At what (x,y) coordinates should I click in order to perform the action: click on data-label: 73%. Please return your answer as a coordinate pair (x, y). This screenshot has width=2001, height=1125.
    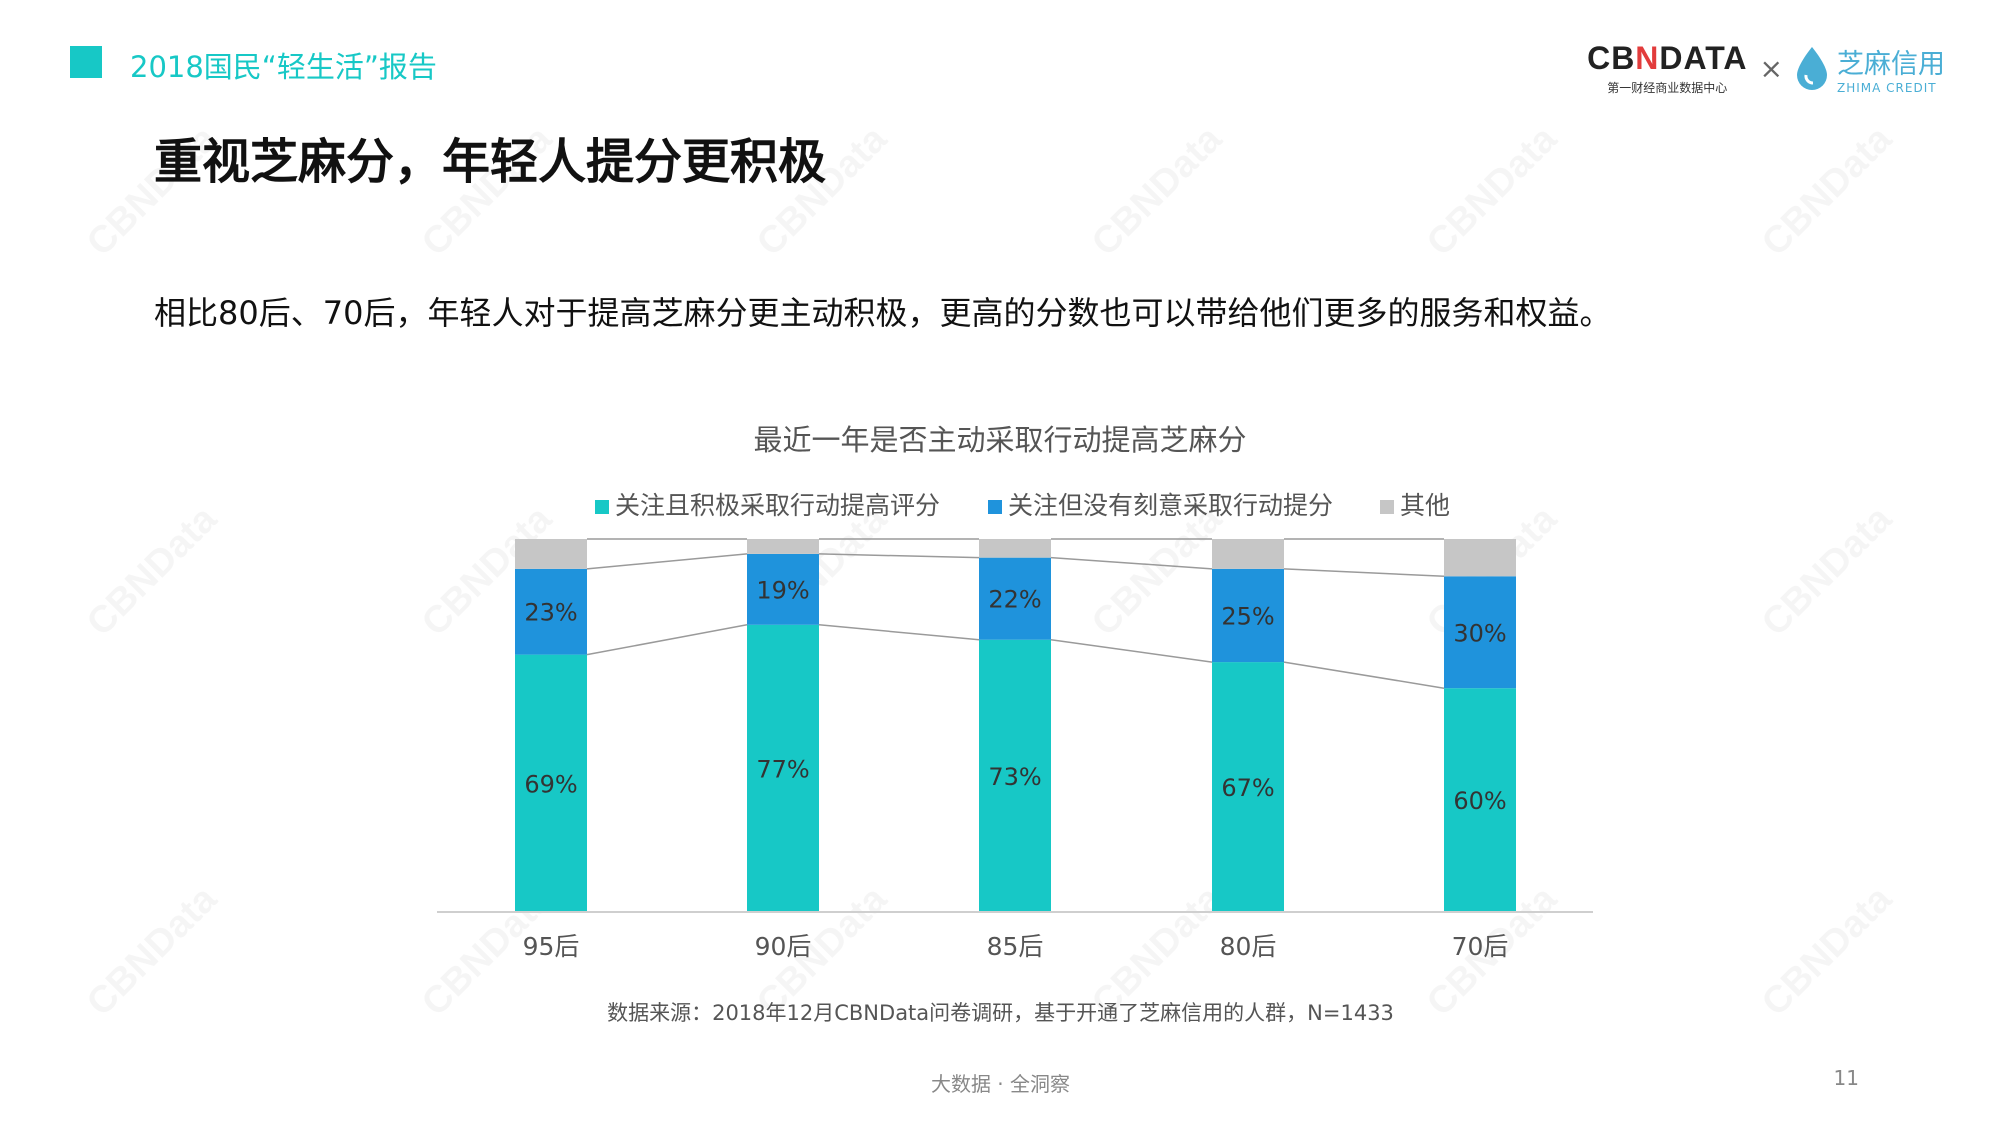
    Looking at the image, I should click on (1014, 777).